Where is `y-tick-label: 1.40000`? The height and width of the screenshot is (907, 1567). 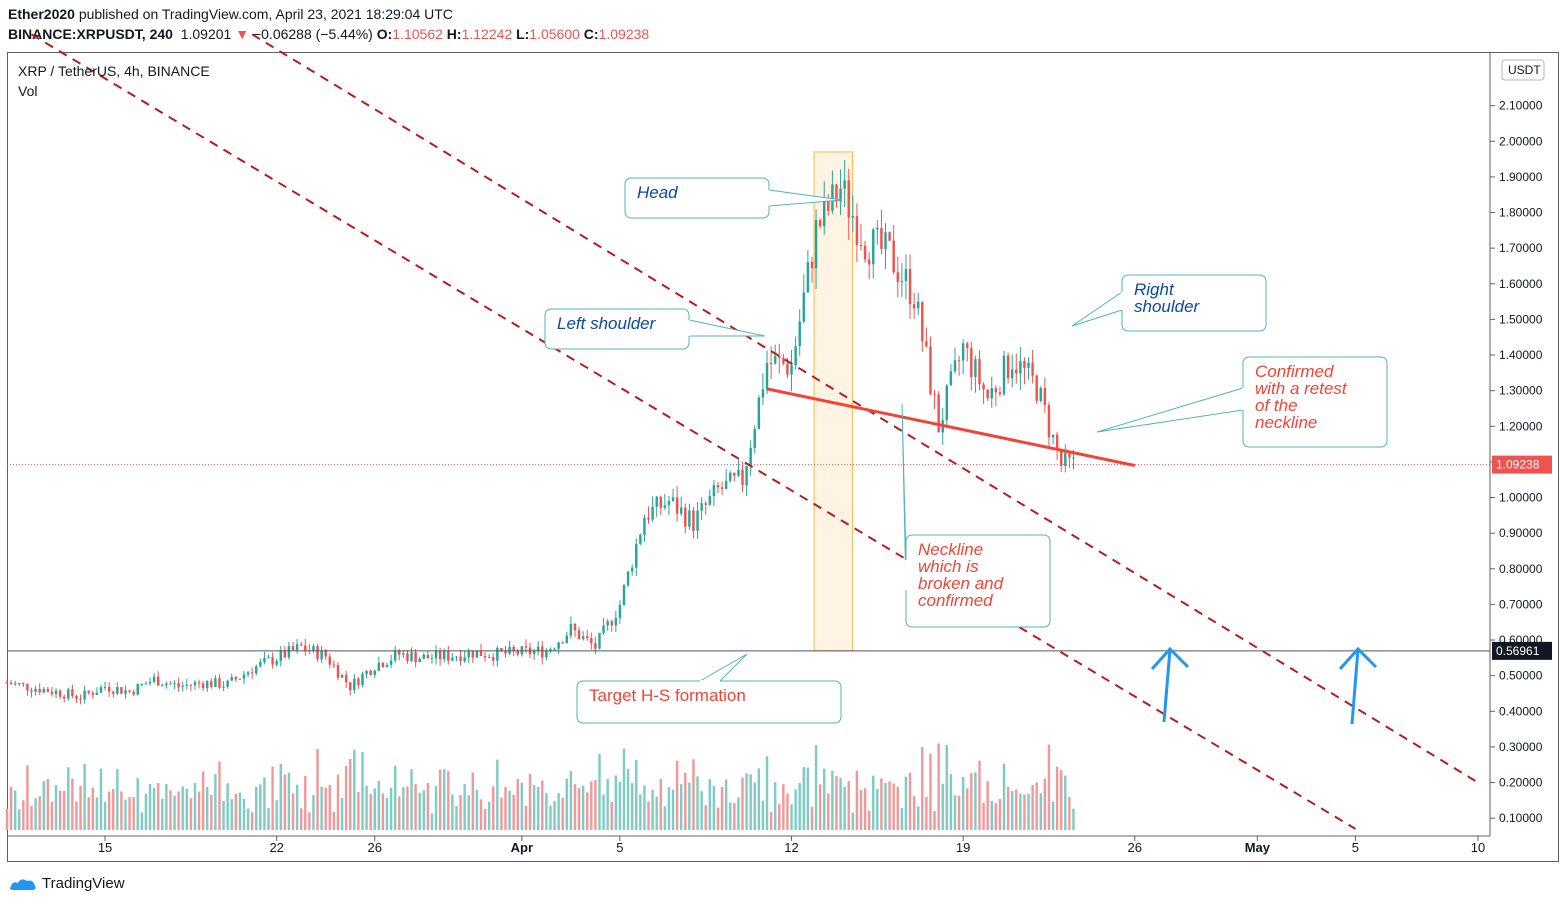 y-tick-label: 1.40000 is located at coordinates (1521, 355).